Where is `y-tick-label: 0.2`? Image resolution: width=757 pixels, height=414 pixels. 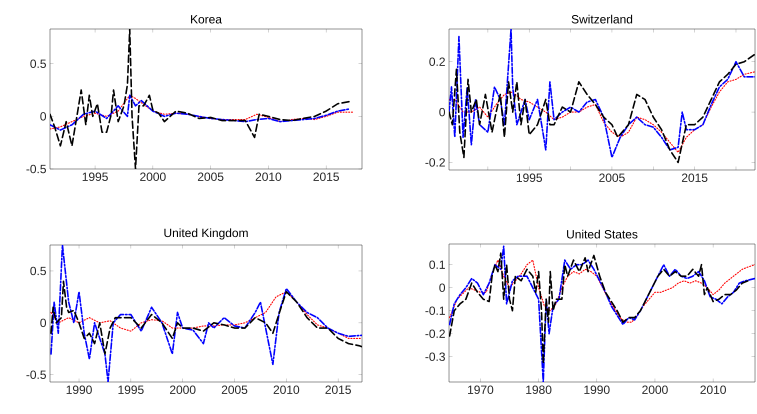 y-tick-label: 0.2 is located at coordinates (437, 62).